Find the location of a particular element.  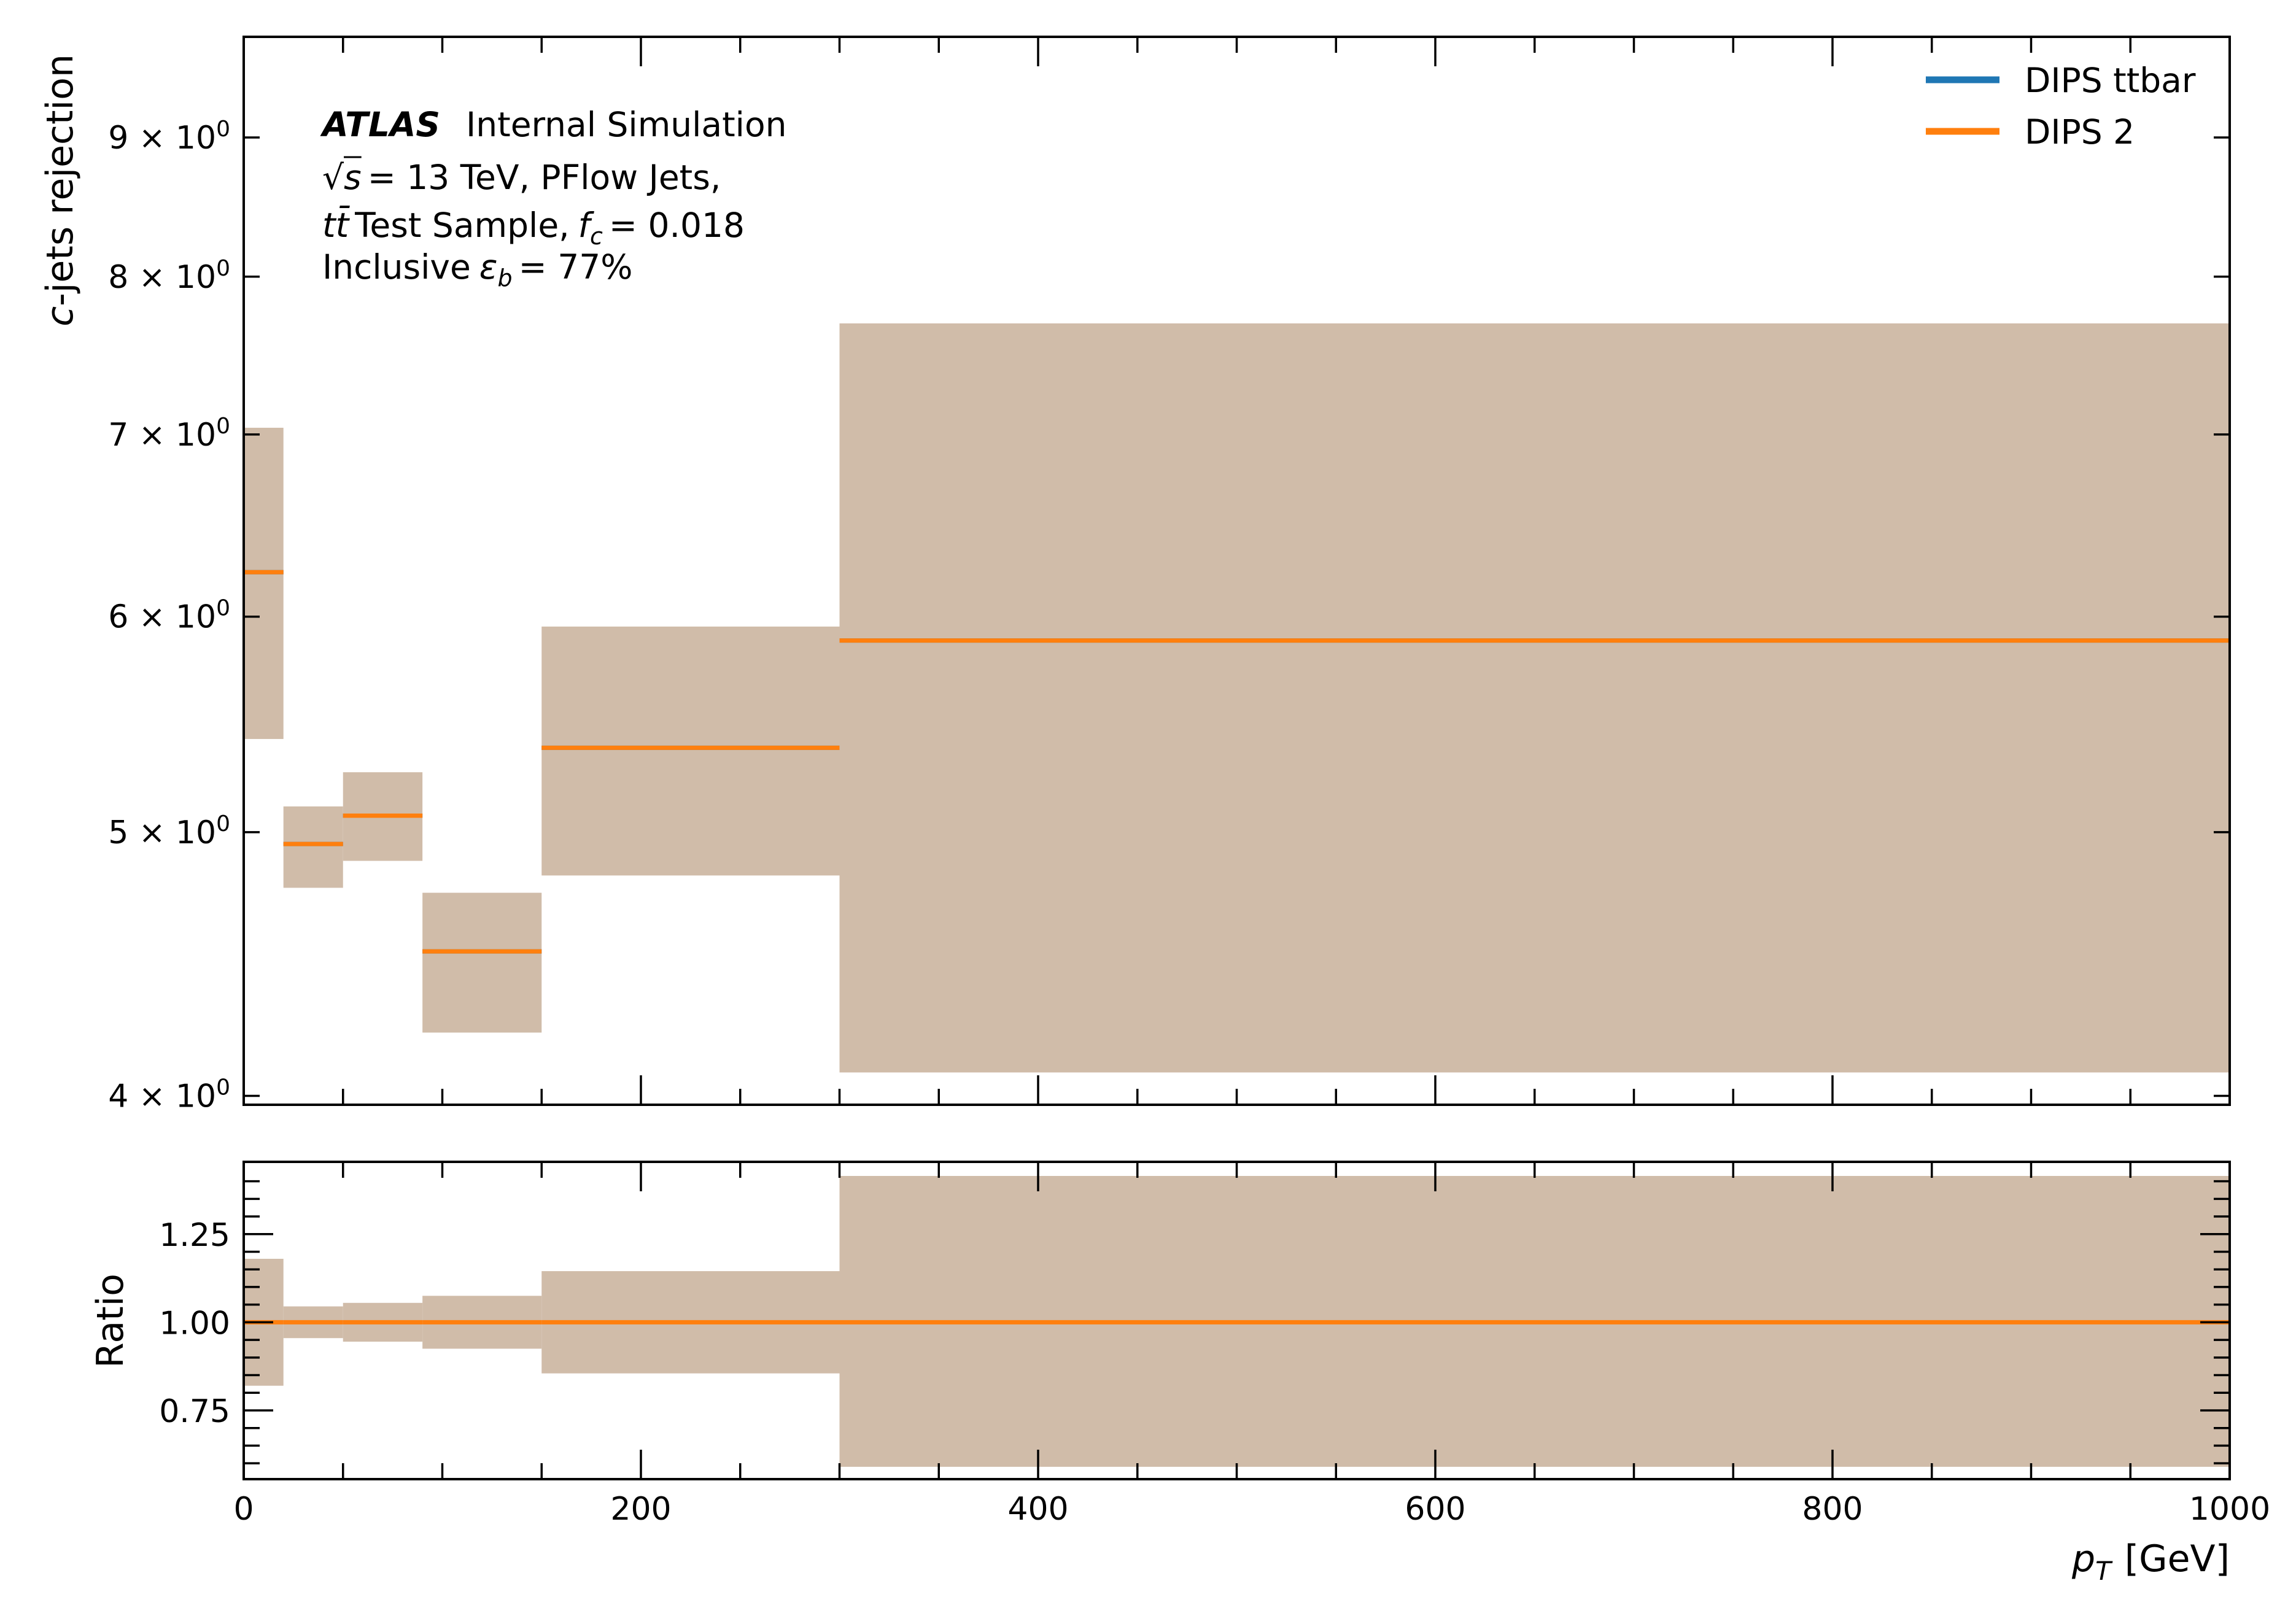

main-y-tick-label: 6 × 100 is located at coordinates (169, 616).